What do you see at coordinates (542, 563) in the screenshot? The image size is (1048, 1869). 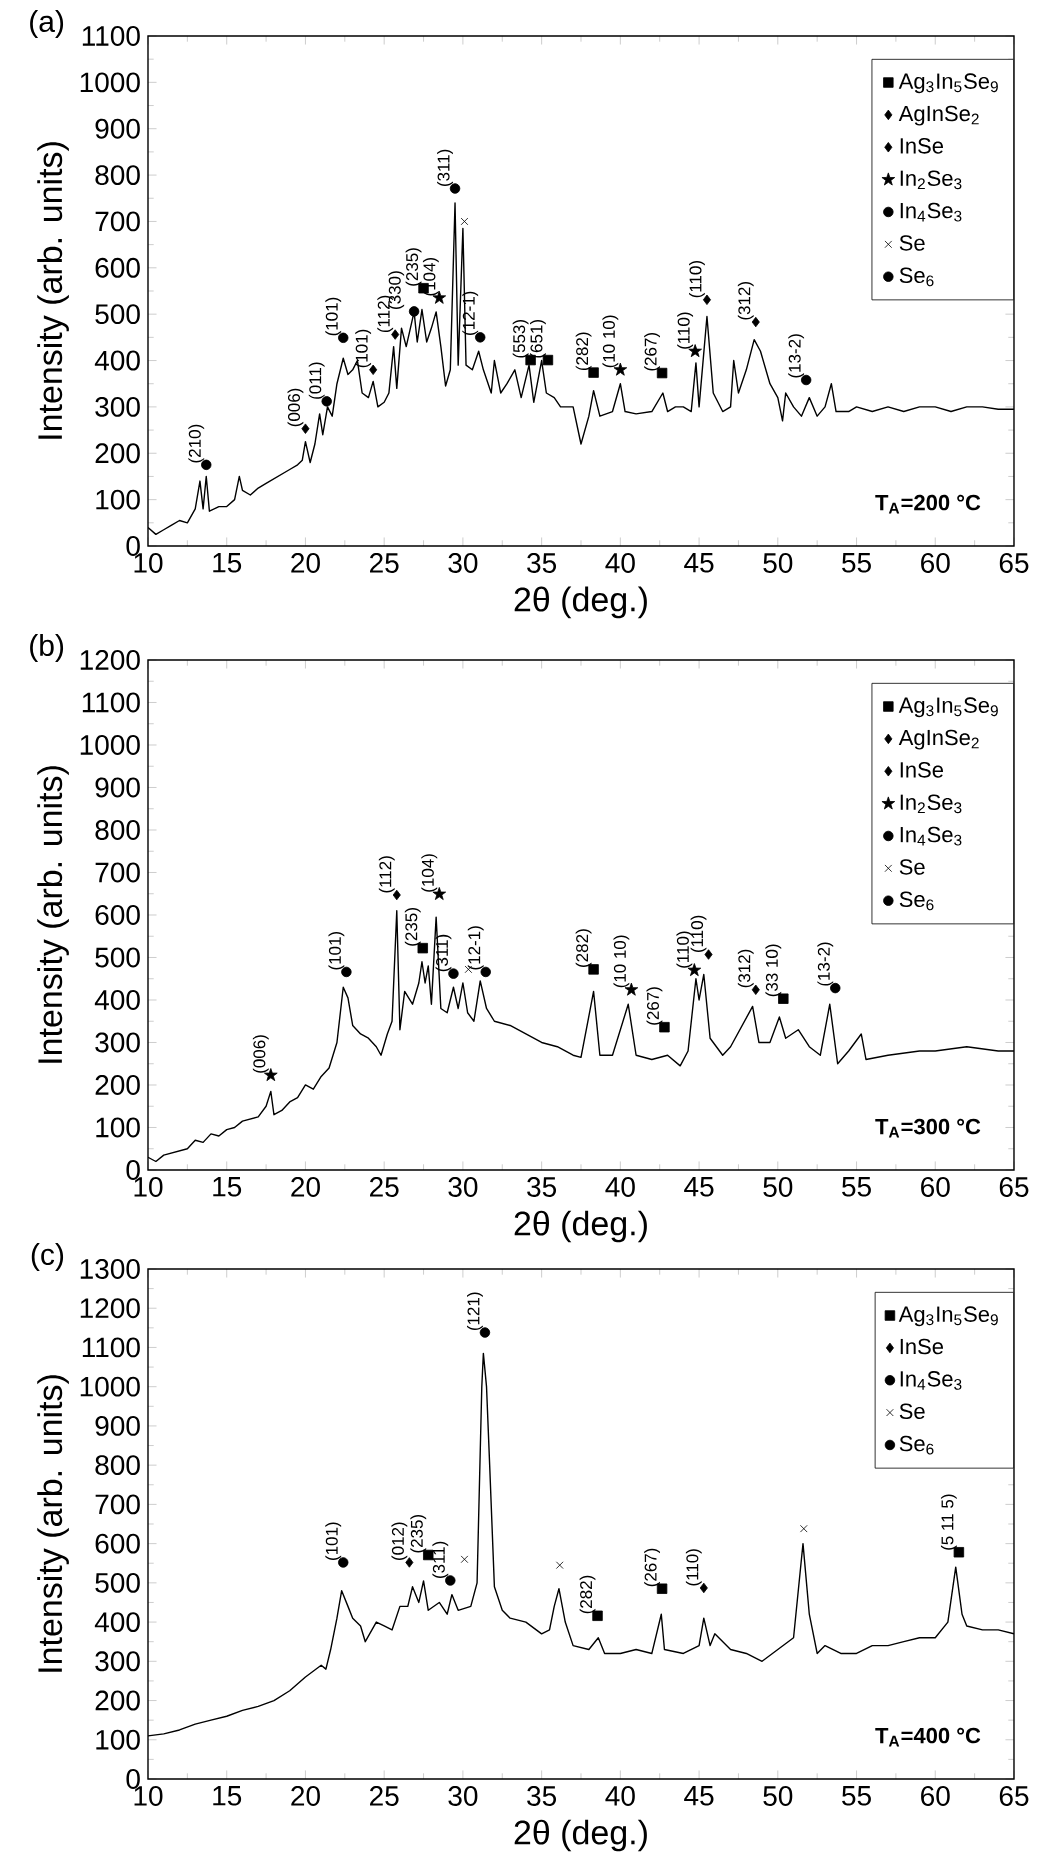 I see `x-tick-label: 35` at bounding box center [542, 563].